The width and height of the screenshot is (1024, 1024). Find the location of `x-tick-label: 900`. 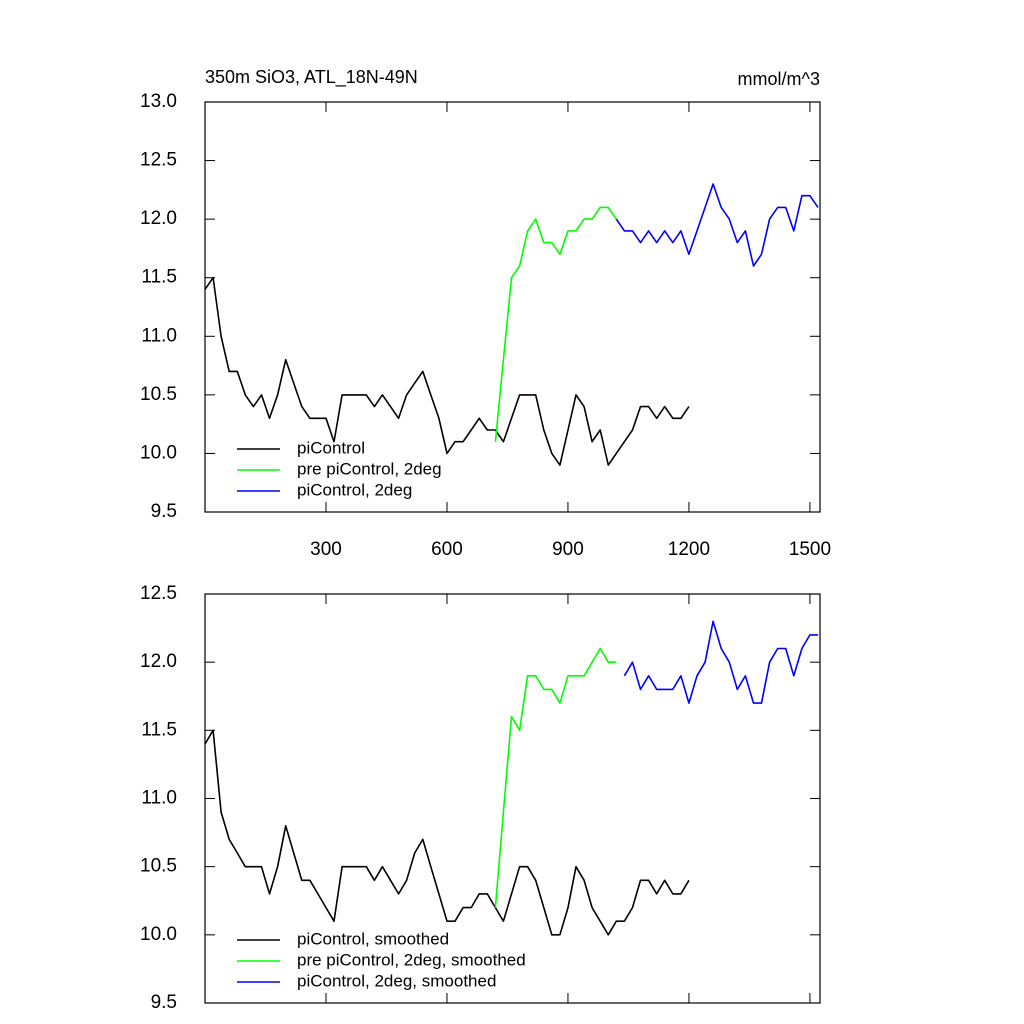

x-tick-label: 900 is located at coordinates (568, 549).